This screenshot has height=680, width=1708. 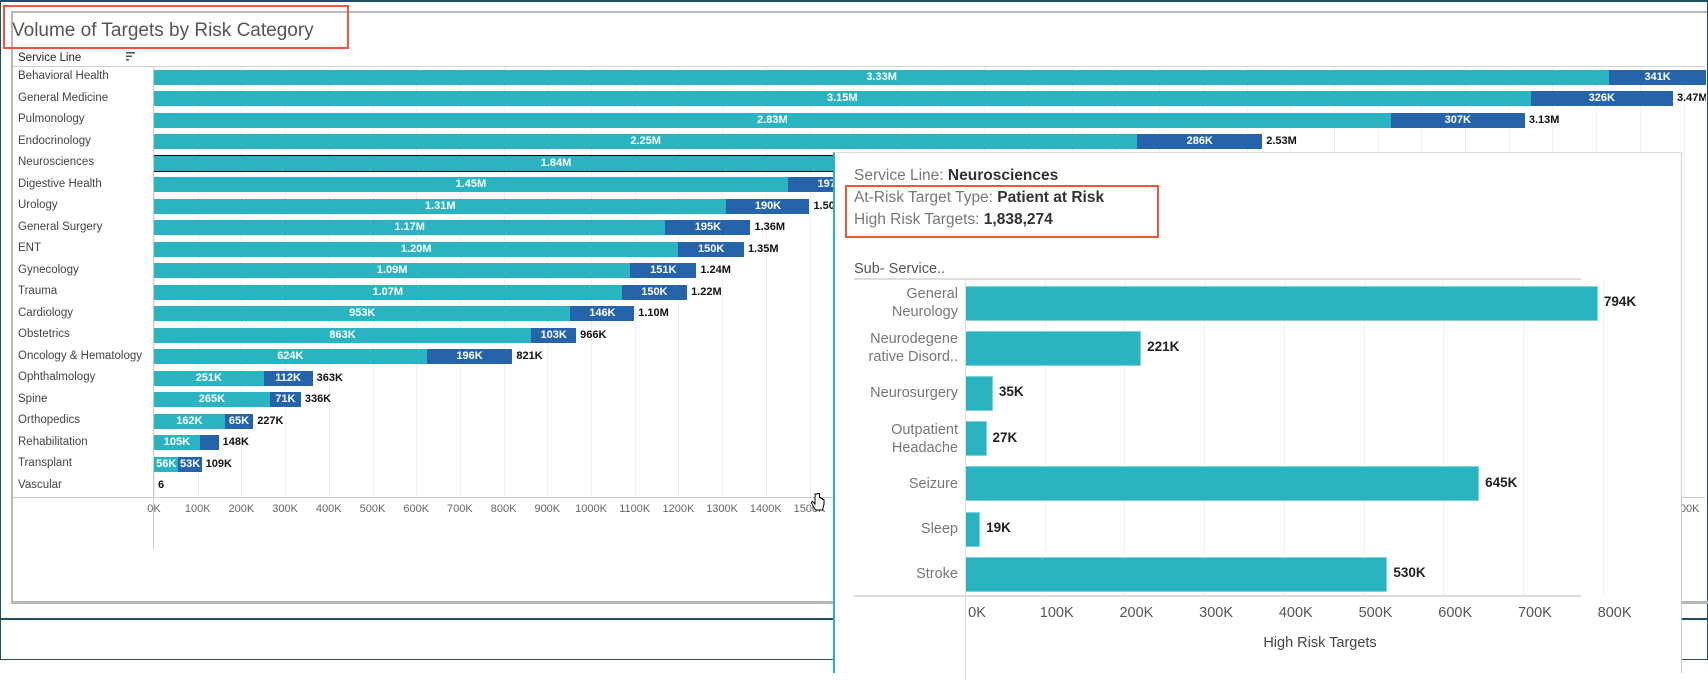 I want to click on row-label: General Medicine, so click(x=63, y=97).